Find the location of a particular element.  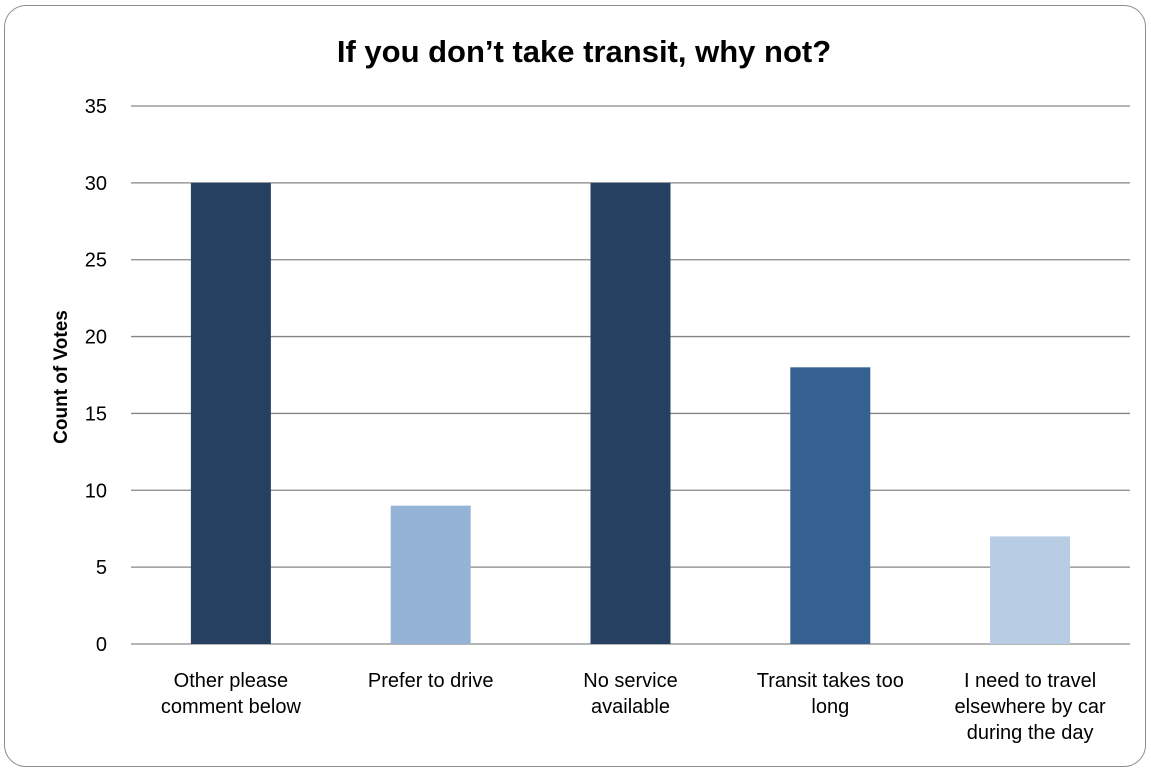

y-axis-label: Count of Votes is located at coordinates (61, 377).